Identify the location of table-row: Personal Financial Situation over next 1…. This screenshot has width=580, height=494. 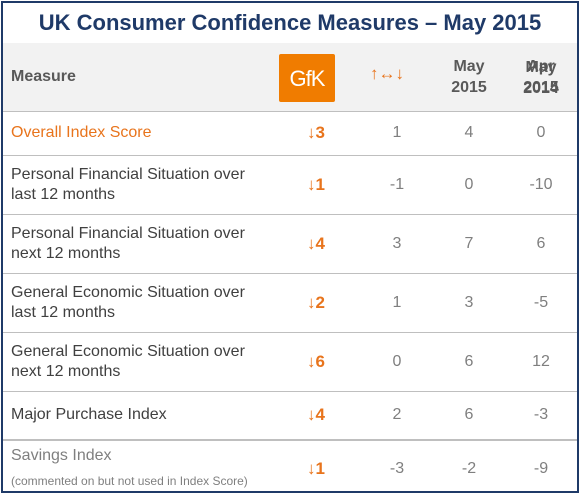
(290, 243).